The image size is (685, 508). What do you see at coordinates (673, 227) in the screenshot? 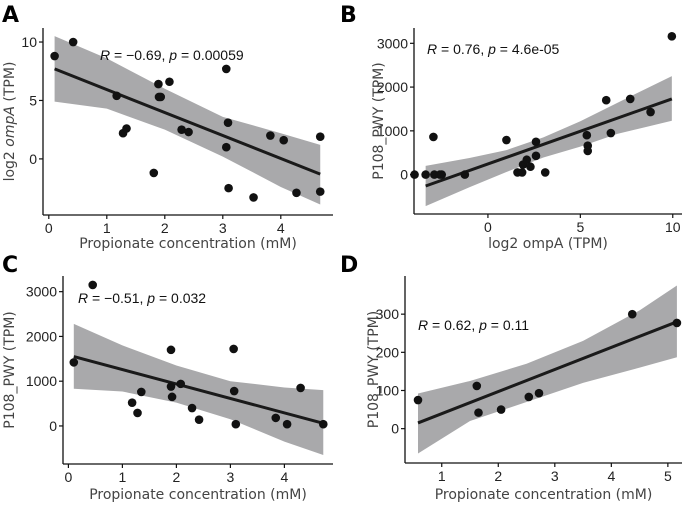
I see `x-tick-label: 10` at bounding box center [673, 227].